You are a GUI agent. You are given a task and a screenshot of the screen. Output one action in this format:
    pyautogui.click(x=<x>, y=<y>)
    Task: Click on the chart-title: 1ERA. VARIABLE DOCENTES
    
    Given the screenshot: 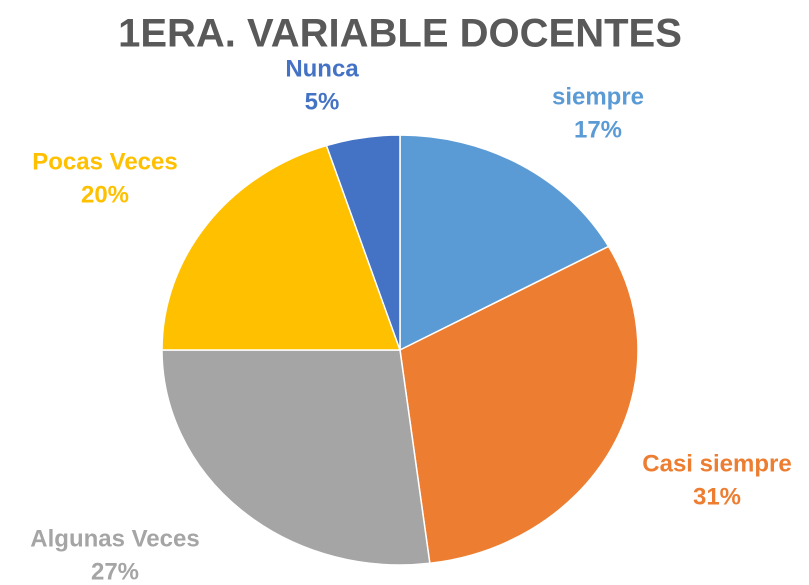 What is the action you would take?
    pyautogui.click(x=400, y=34)
    